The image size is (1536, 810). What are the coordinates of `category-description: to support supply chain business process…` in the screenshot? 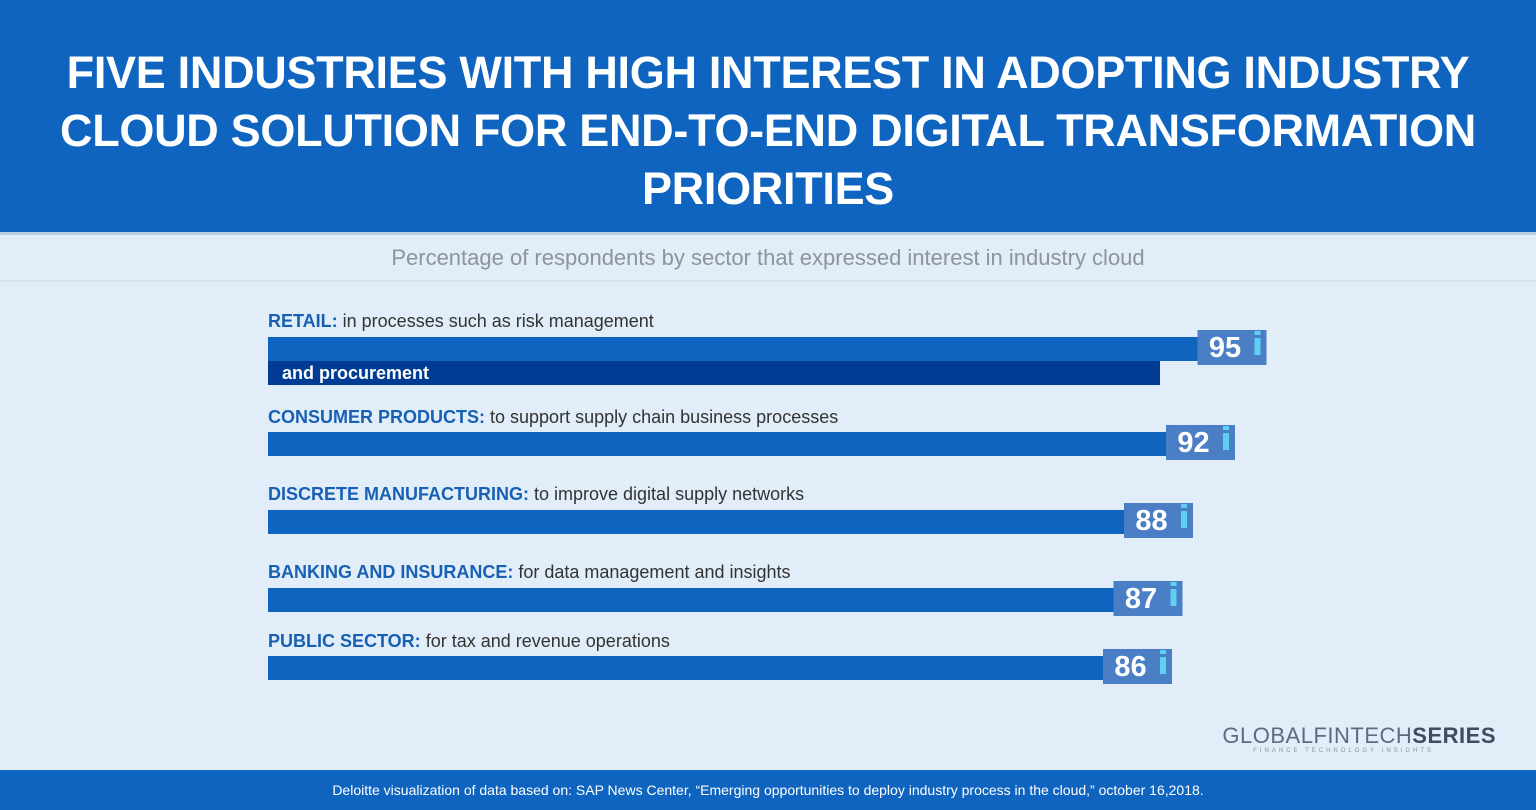 It's located at (661, 417).